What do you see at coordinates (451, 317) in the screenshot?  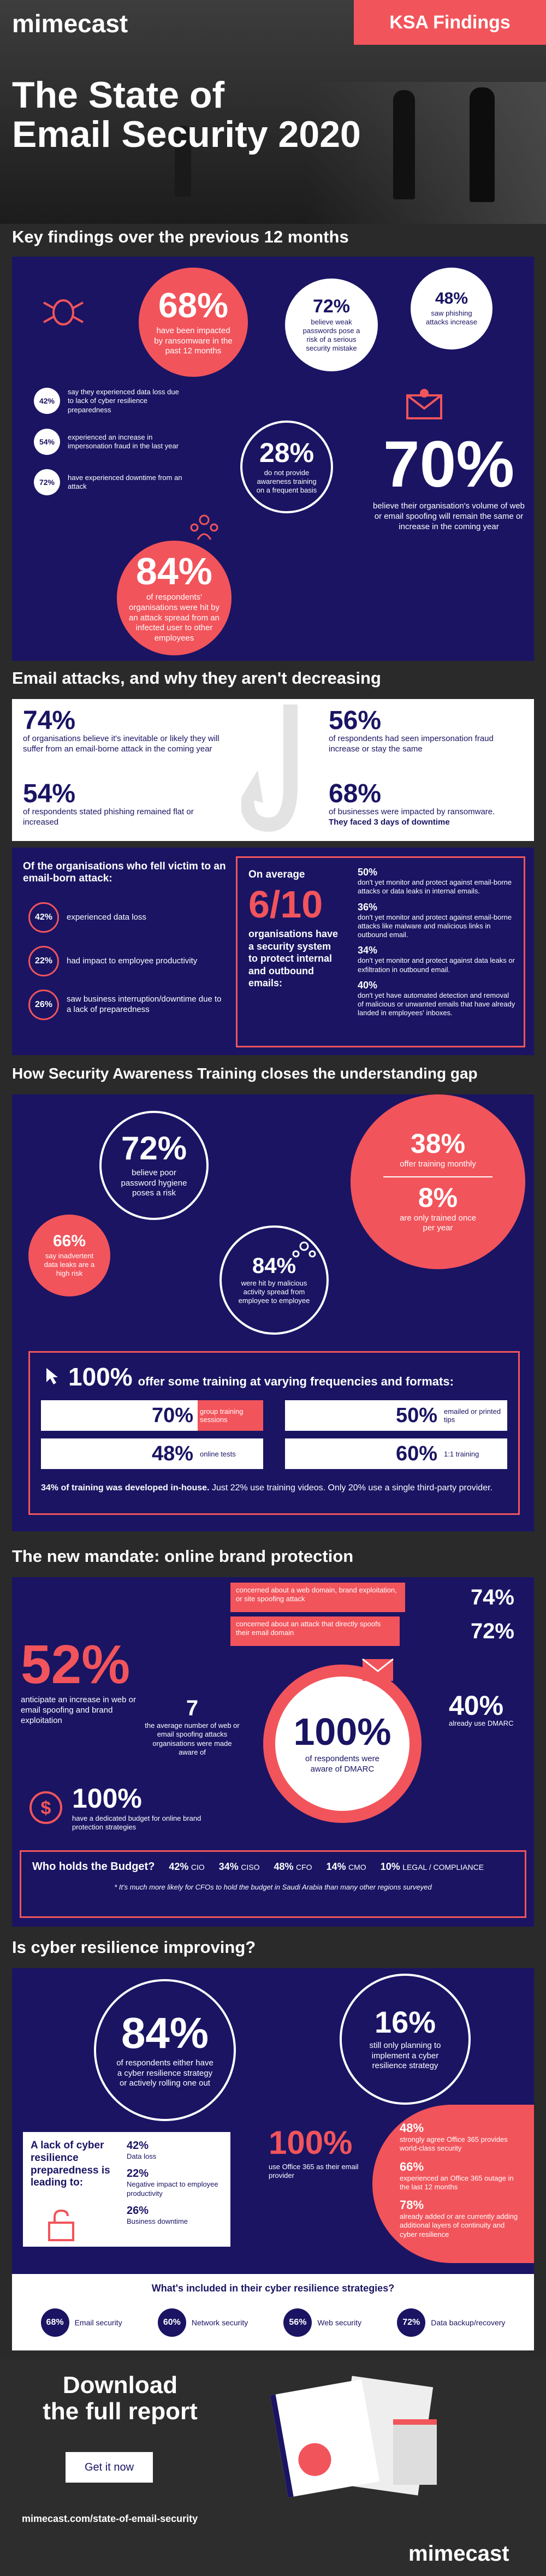 I see `stat-48-text: saw phishing attacks increase` at bounding box center [451, 317].